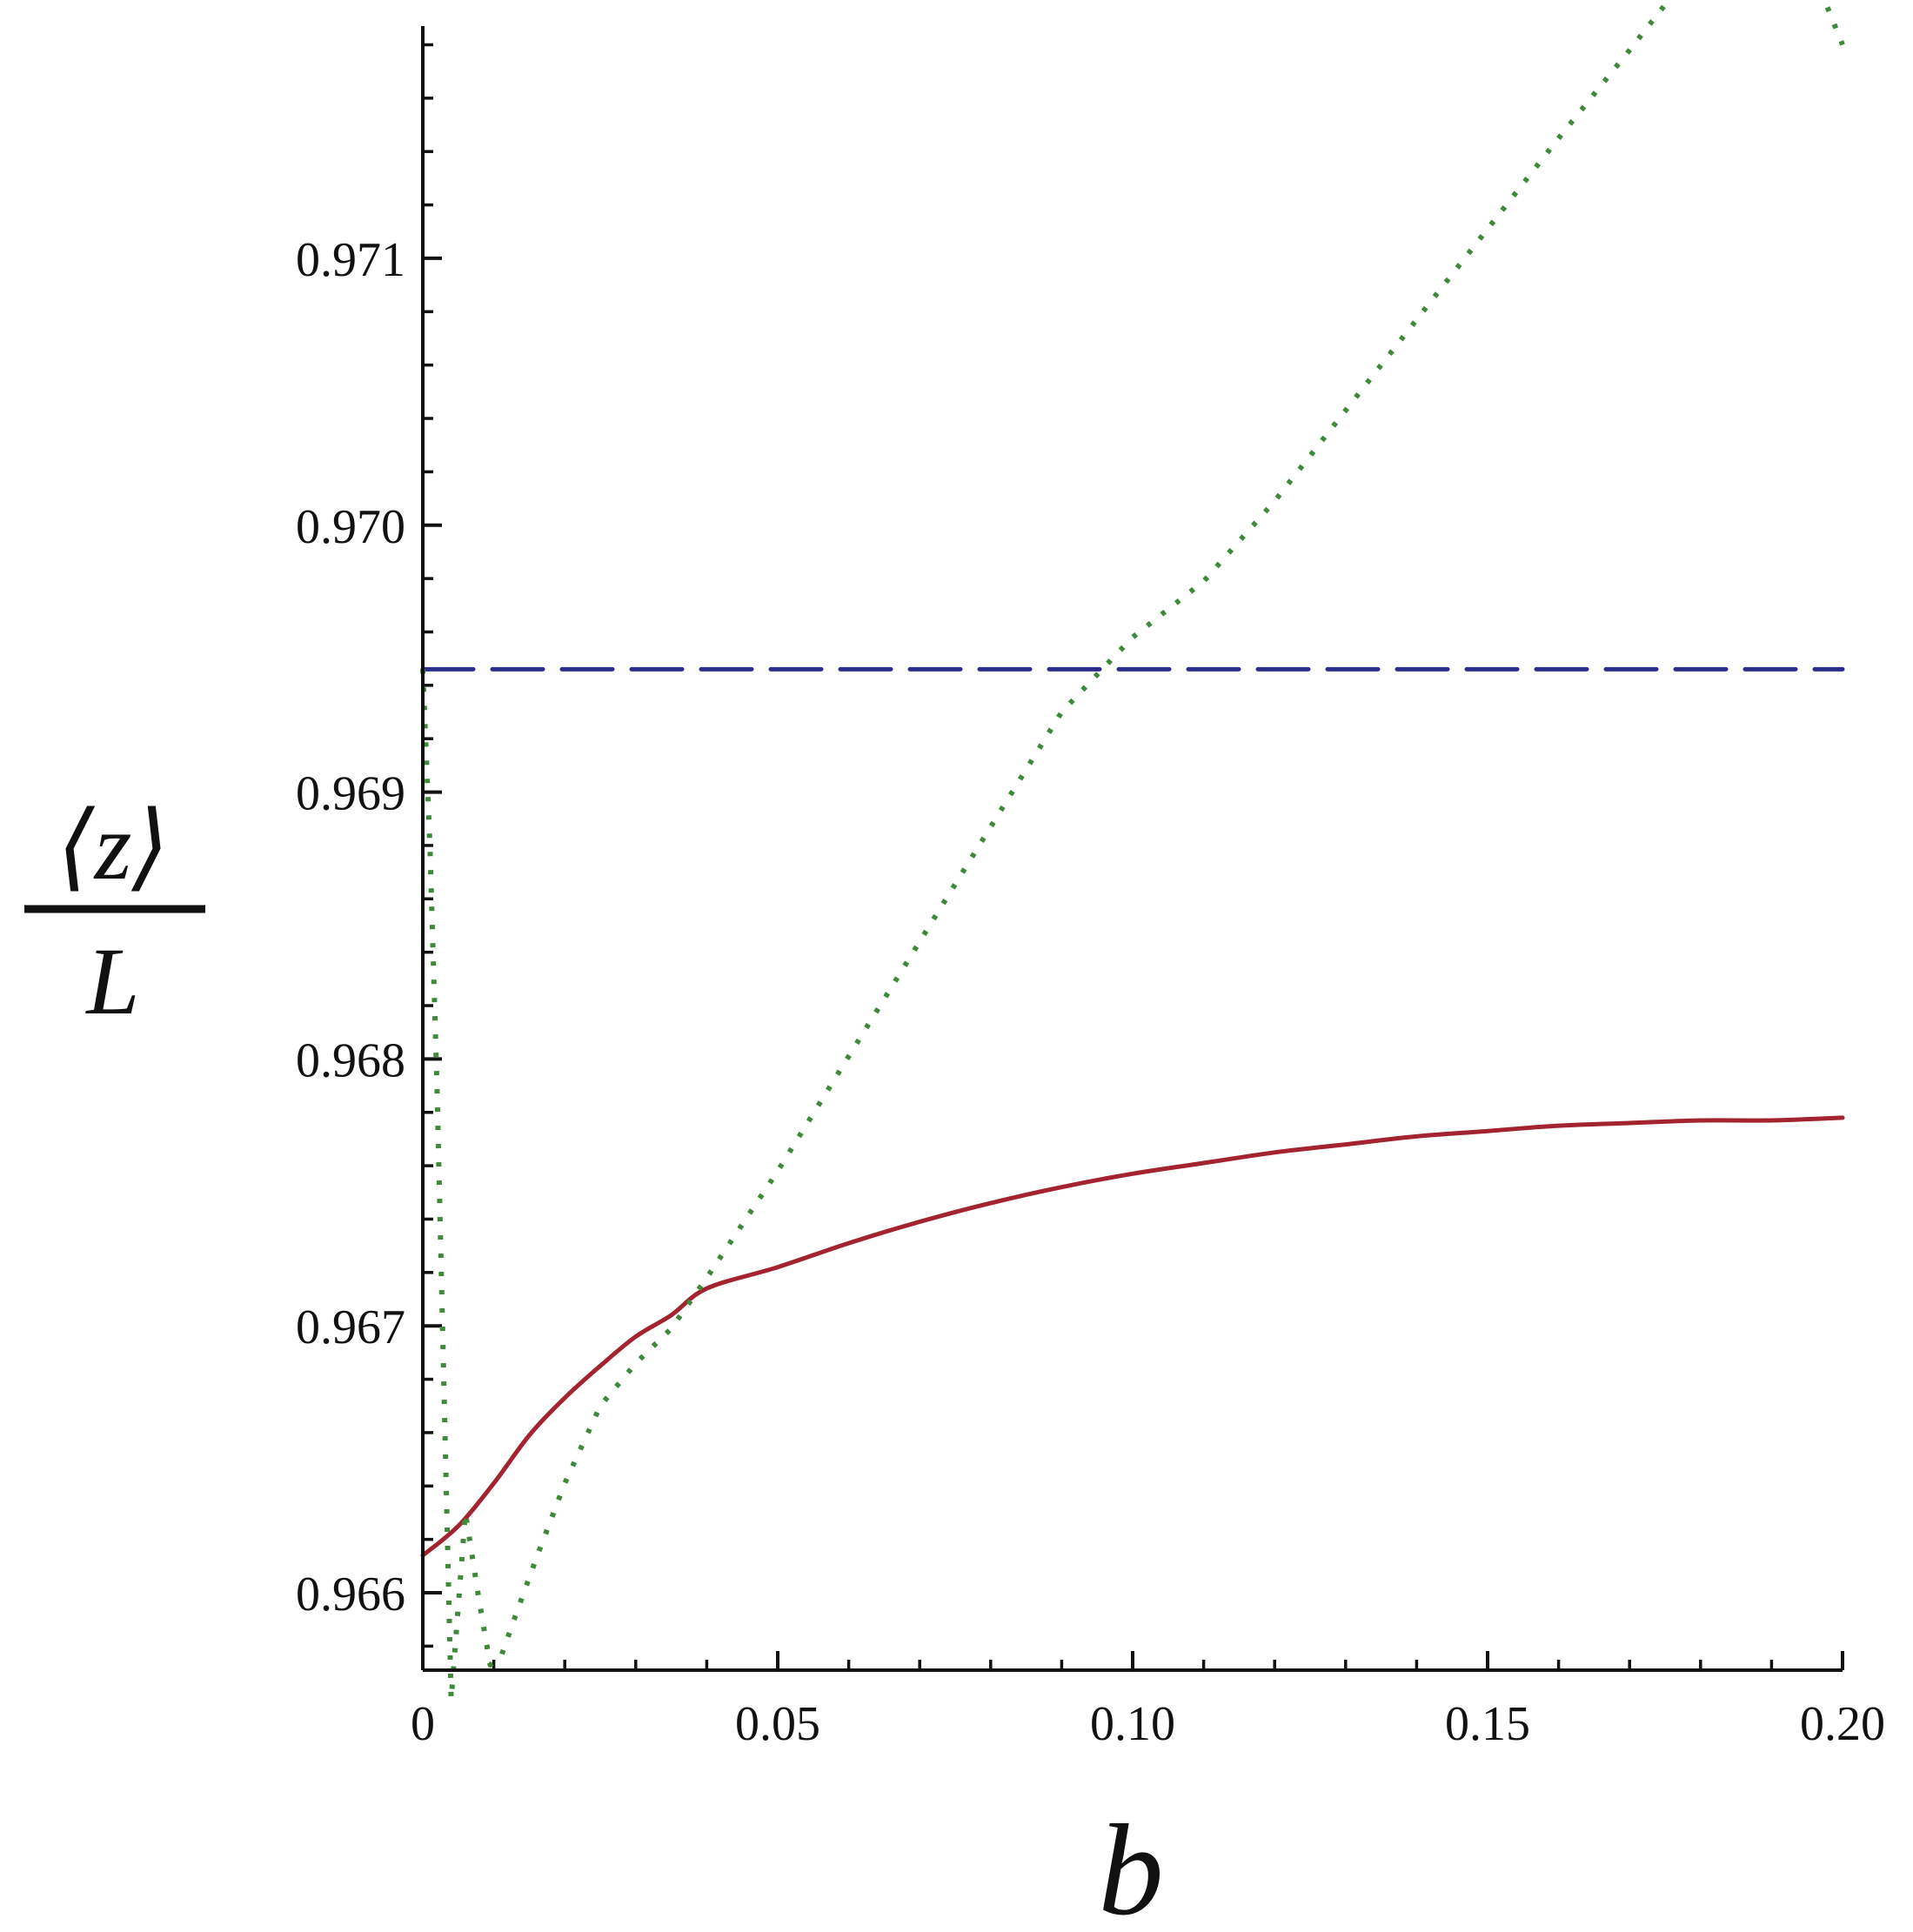  Describe the element at coordinates (350, 1594) in the screenshot. I see `y-tick-label: 0.966` at that location.